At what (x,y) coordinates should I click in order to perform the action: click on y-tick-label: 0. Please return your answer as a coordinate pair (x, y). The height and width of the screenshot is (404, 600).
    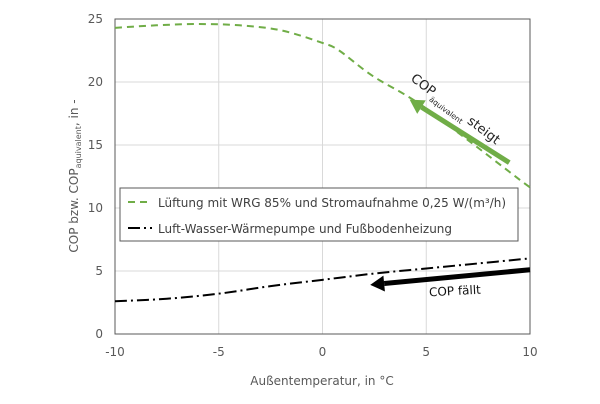
    Looking at the image, I should click on (99, 334).